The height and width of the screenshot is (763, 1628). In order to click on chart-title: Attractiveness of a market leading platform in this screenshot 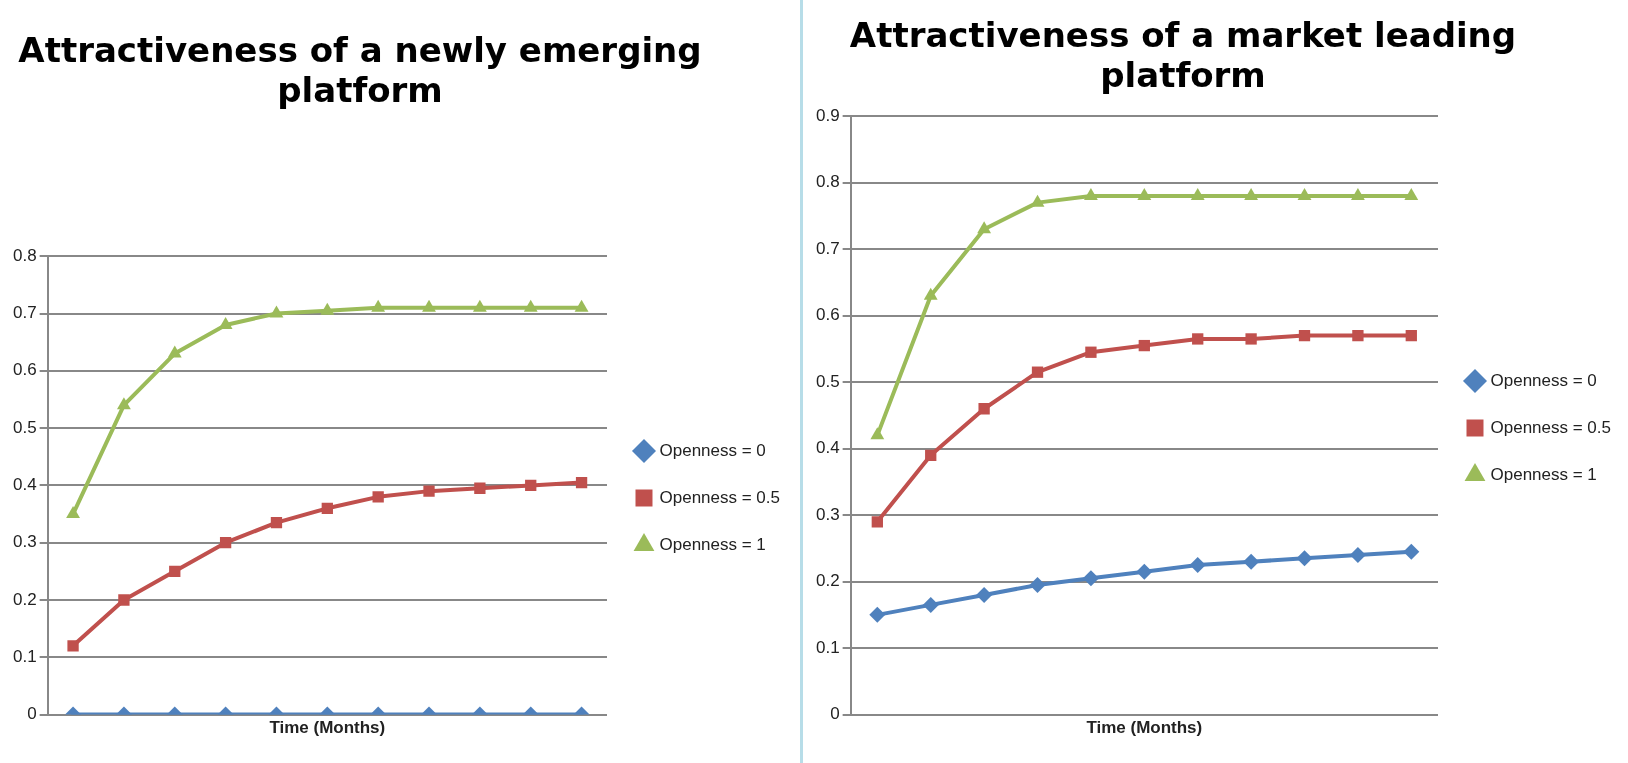, I will do `click(1183, 55)`.